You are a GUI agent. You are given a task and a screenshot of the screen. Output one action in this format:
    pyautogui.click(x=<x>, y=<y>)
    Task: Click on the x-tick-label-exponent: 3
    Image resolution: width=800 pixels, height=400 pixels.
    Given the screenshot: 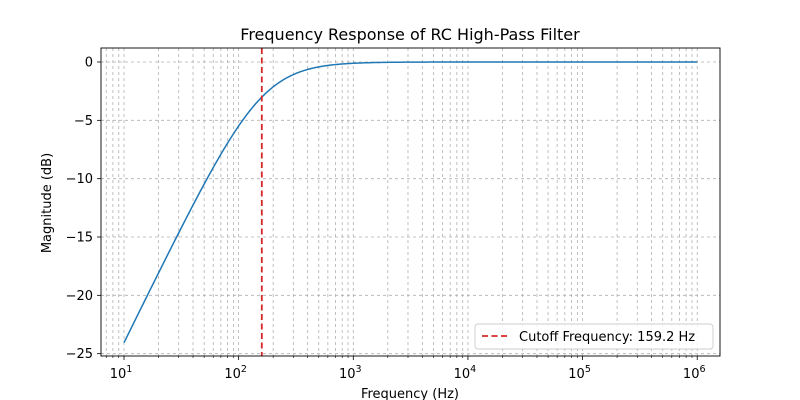 What is the action you would take?
    pyautogui.click(x=359, y=369)
    